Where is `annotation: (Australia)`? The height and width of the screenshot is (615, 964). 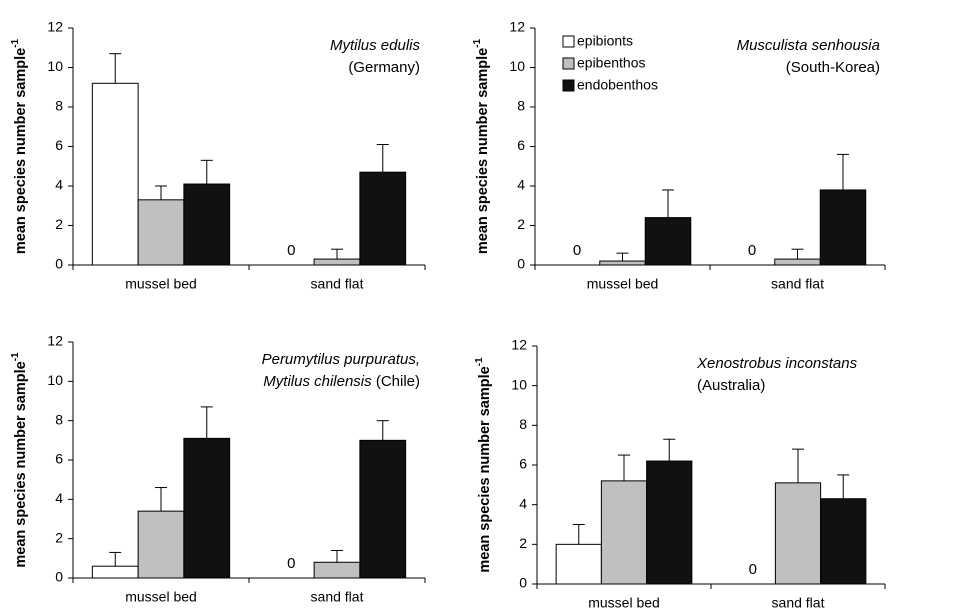
annotation: (Australia) is located at coordinates (731, 385).